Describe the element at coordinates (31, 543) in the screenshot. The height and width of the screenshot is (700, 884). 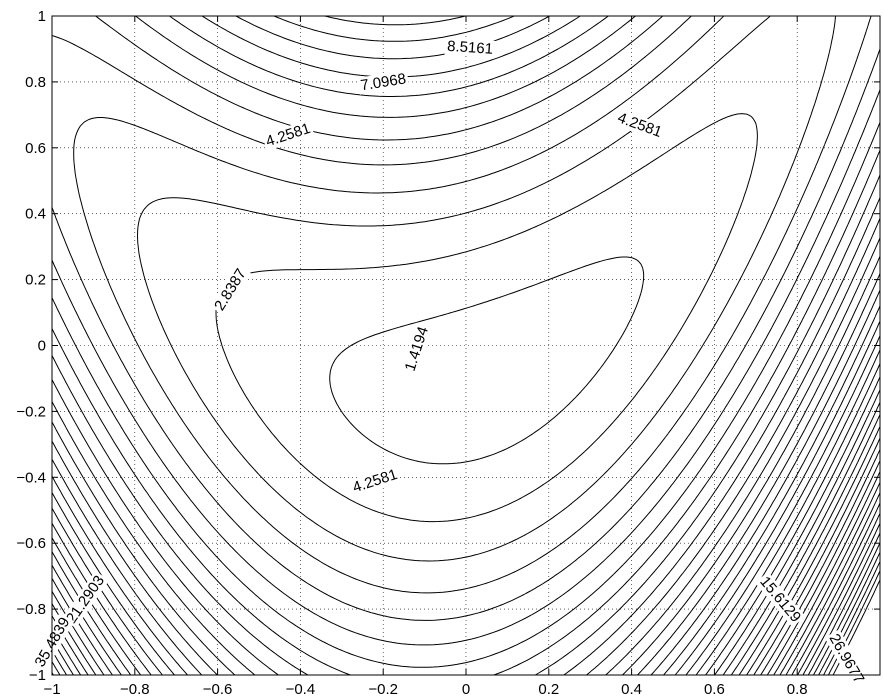
I see `y-tick-label-2: −0.6` at that location.